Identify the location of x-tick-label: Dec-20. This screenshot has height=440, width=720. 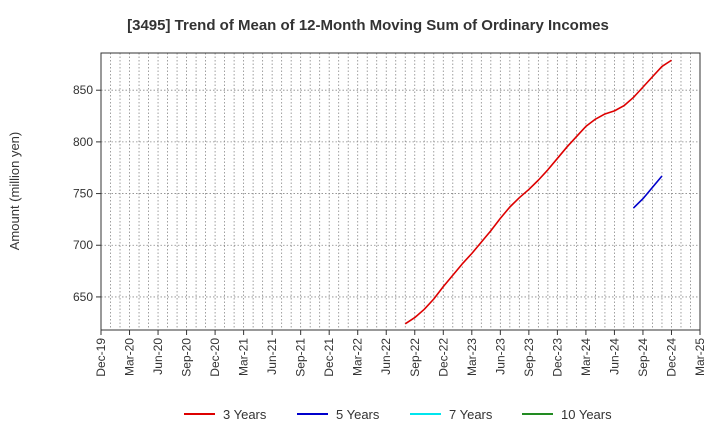
(215, 357).